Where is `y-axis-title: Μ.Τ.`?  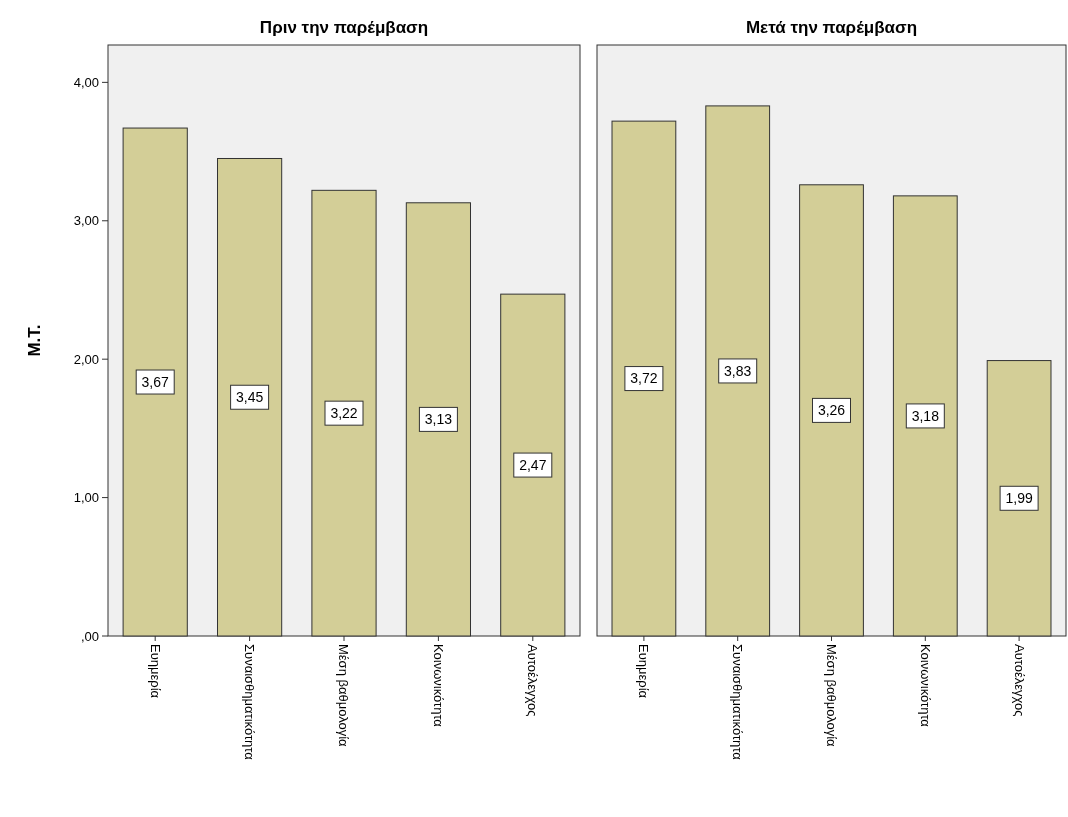 y-axis-title: Μ.Τ. is located at coordinates (34, 340).